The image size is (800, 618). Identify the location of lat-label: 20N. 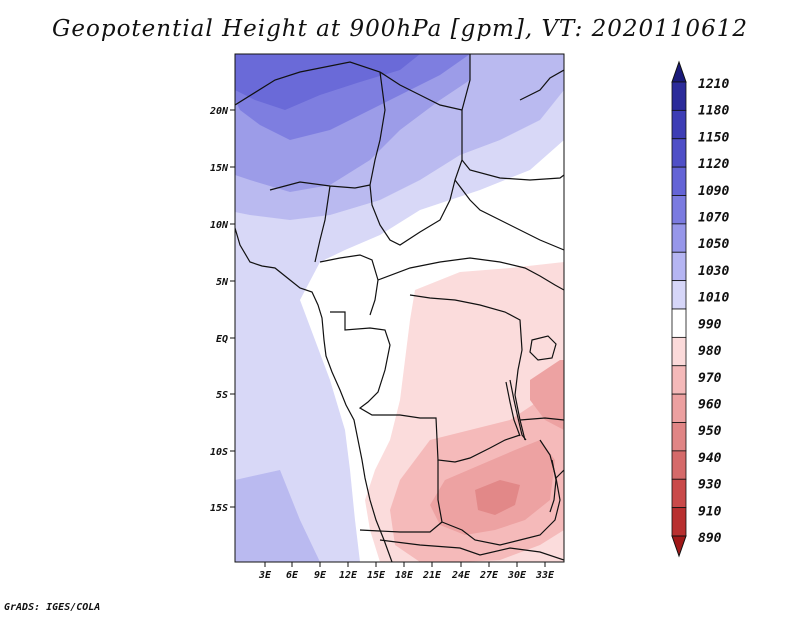
(219, 111).